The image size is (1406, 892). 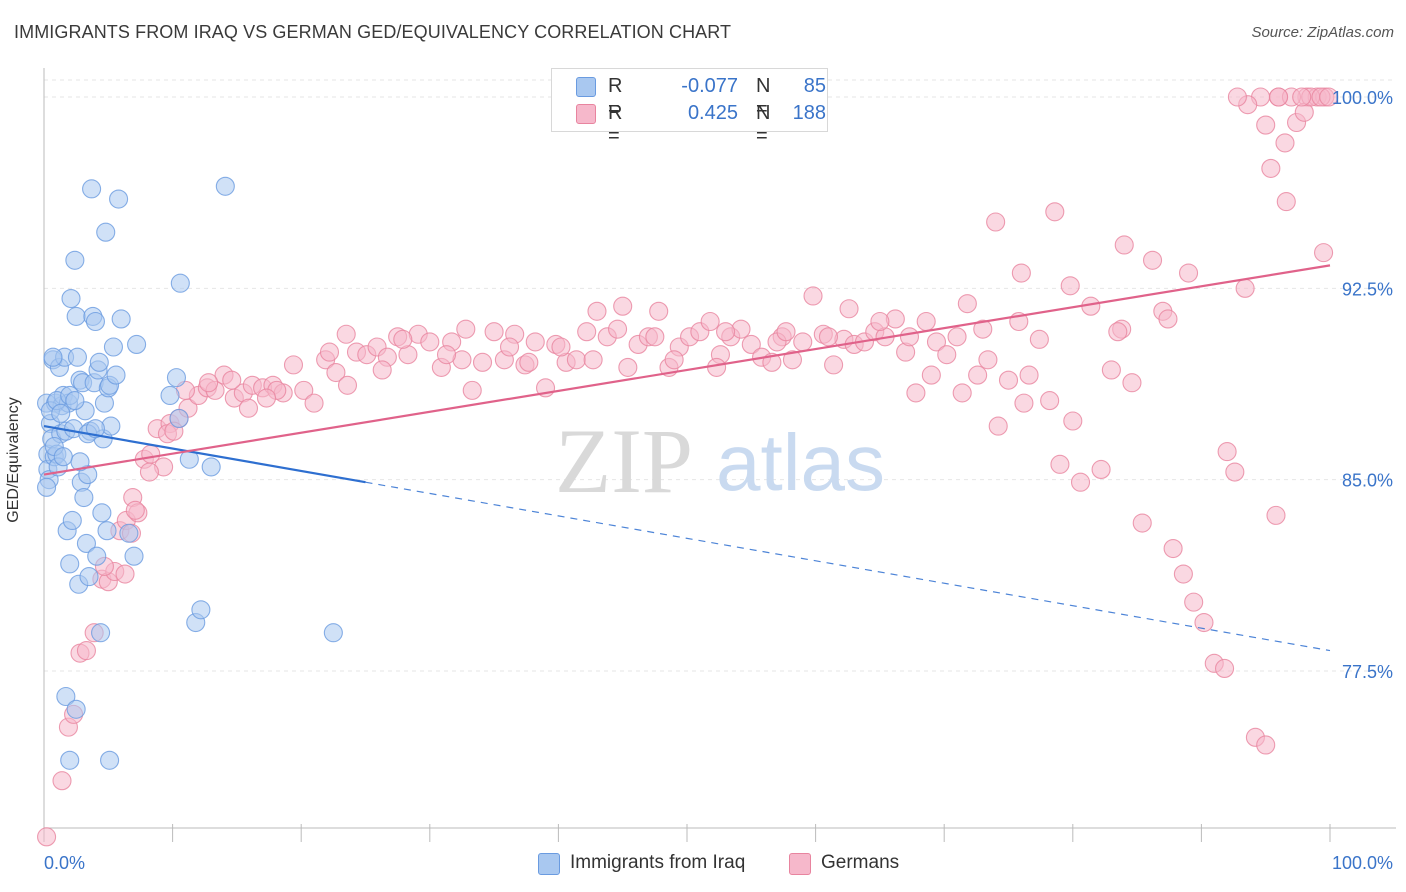 What do you see at coordinates (800, 864) in the screenshot?
I see `bottom-legend-swatch-germans` at bounding box center [800, 864].